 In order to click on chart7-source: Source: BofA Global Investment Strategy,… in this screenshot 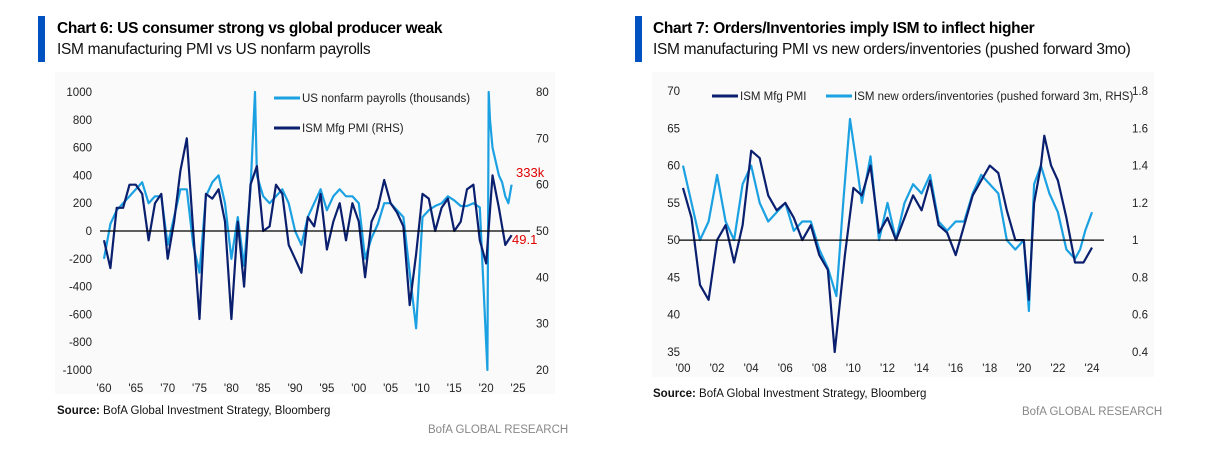, I will do `click(789, 394)`.